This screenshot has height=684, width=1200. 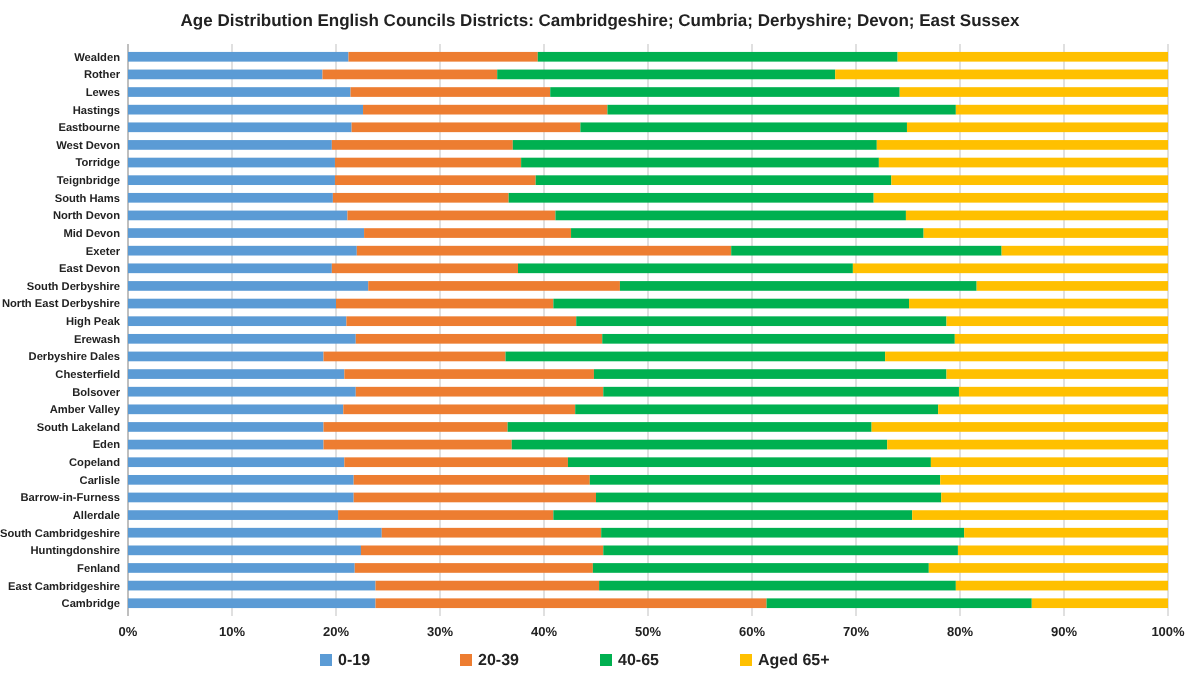 I want to click on chart-title: Age Distribution English Councils Districts: Cambridgeshire; Cumbria; Derbyshire; Devon; East Sussex, so click(x=600, y=20).